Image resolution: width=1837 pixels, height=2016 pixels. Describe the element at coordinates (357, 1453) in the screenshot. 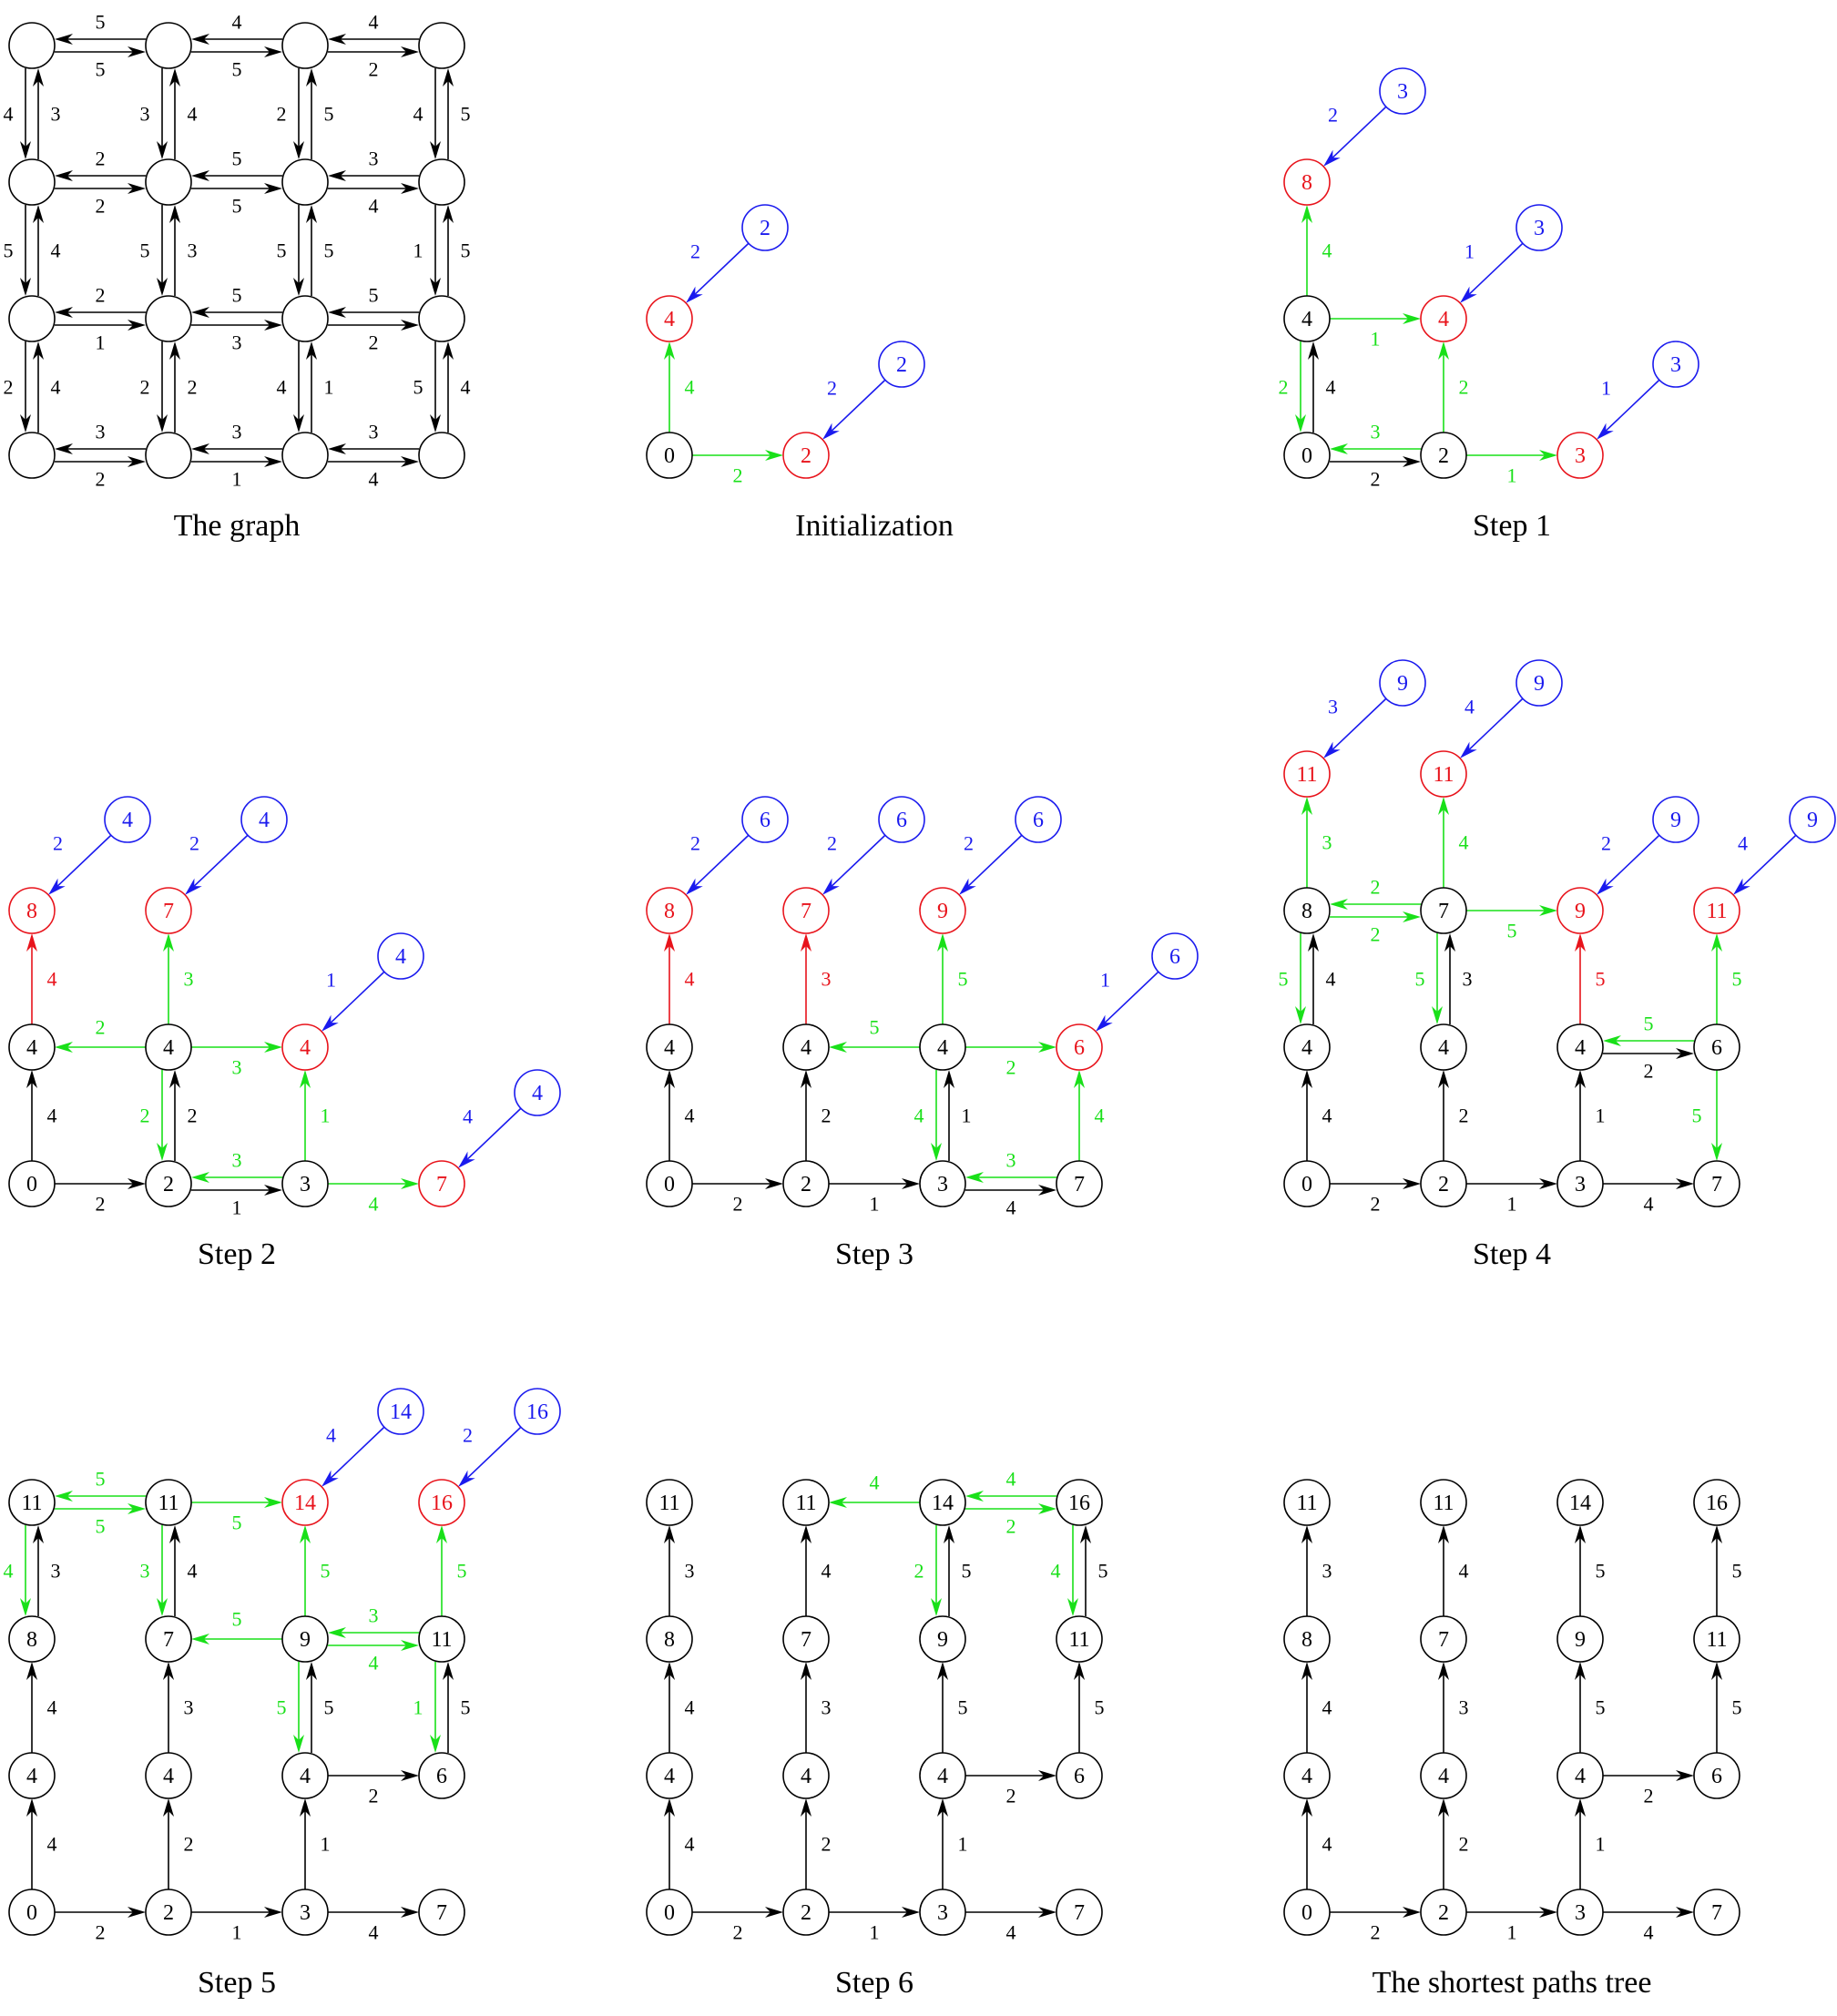

I see `queue-pointer-line` at that location.